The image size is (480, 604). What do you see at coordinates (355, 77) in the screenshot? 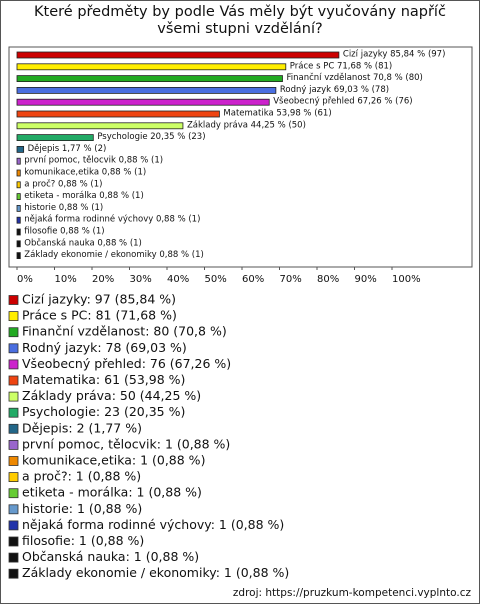
I see `data-label: Finanční vzdělanost 70,8 % (80)` at bounding box center [355, 77].